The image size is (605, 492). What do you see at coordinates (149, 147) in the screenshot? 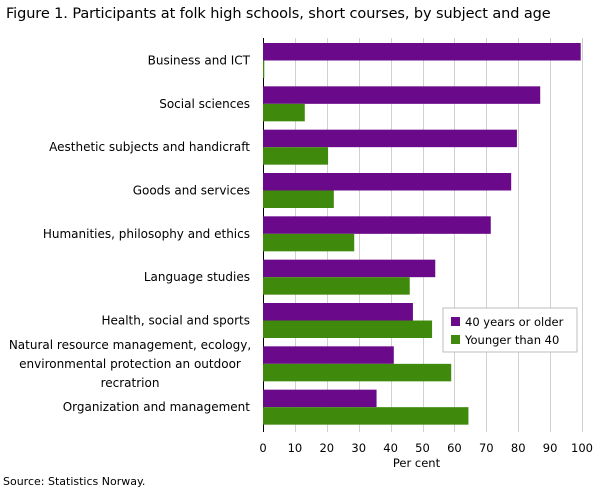
I see `category-label-2: Aesthetic subjects and handicraft` at bounding box center [149, 147].